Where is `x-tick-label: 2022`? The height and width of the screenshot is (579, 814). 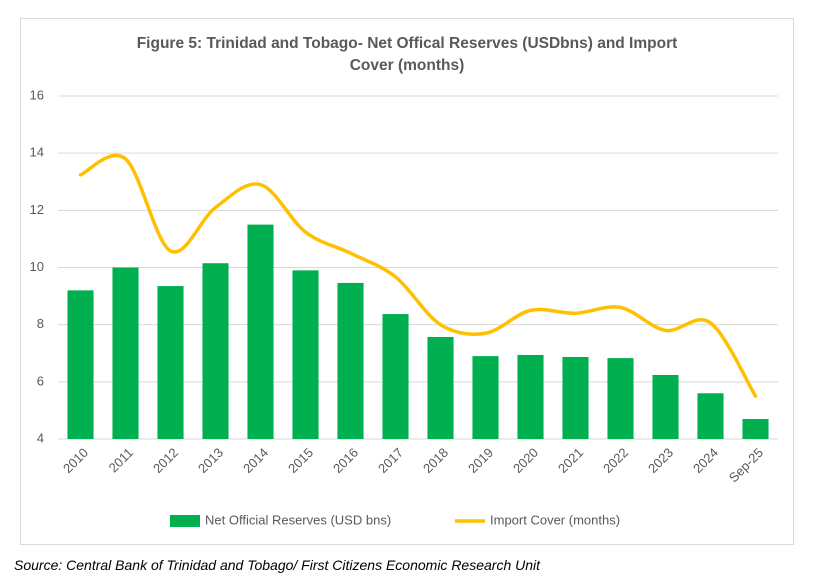
x-tick-label: 2022 is located at coordinates (615, 460).